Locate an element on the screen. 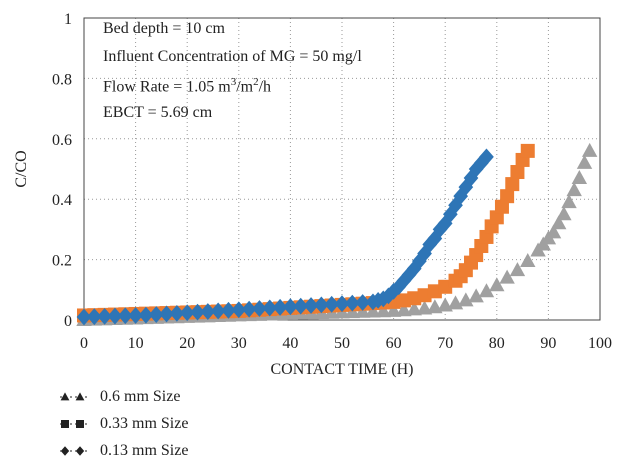 The image size is (624, 470). condition-line: Flow Rate = 1.05 m3/m2/h is located at coordinates (187, 86).